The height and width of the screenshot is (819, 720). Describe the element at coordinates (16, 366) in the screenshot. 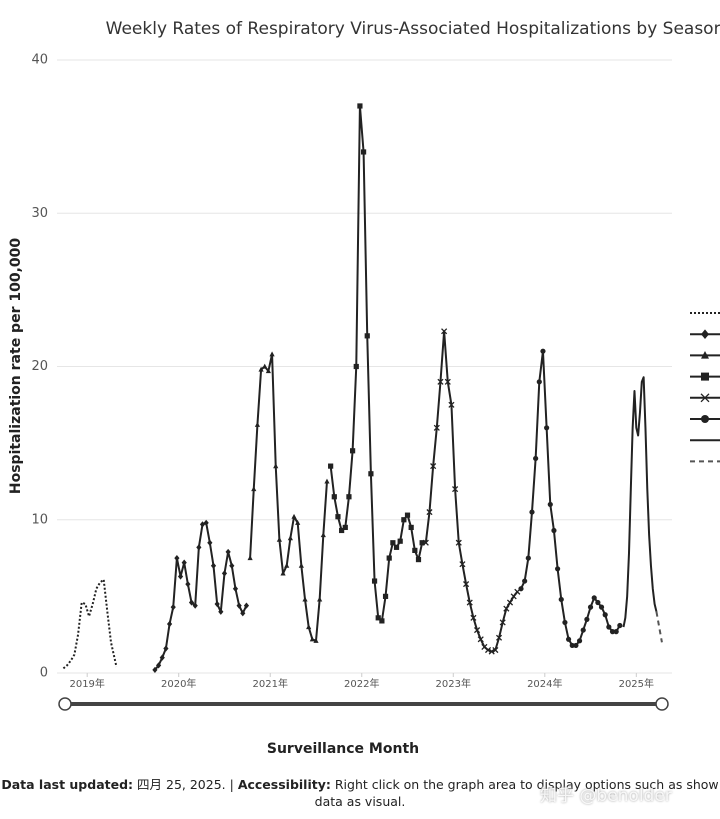

I see `y-axis-title: Hospitalization rate per 100,000` at that location.